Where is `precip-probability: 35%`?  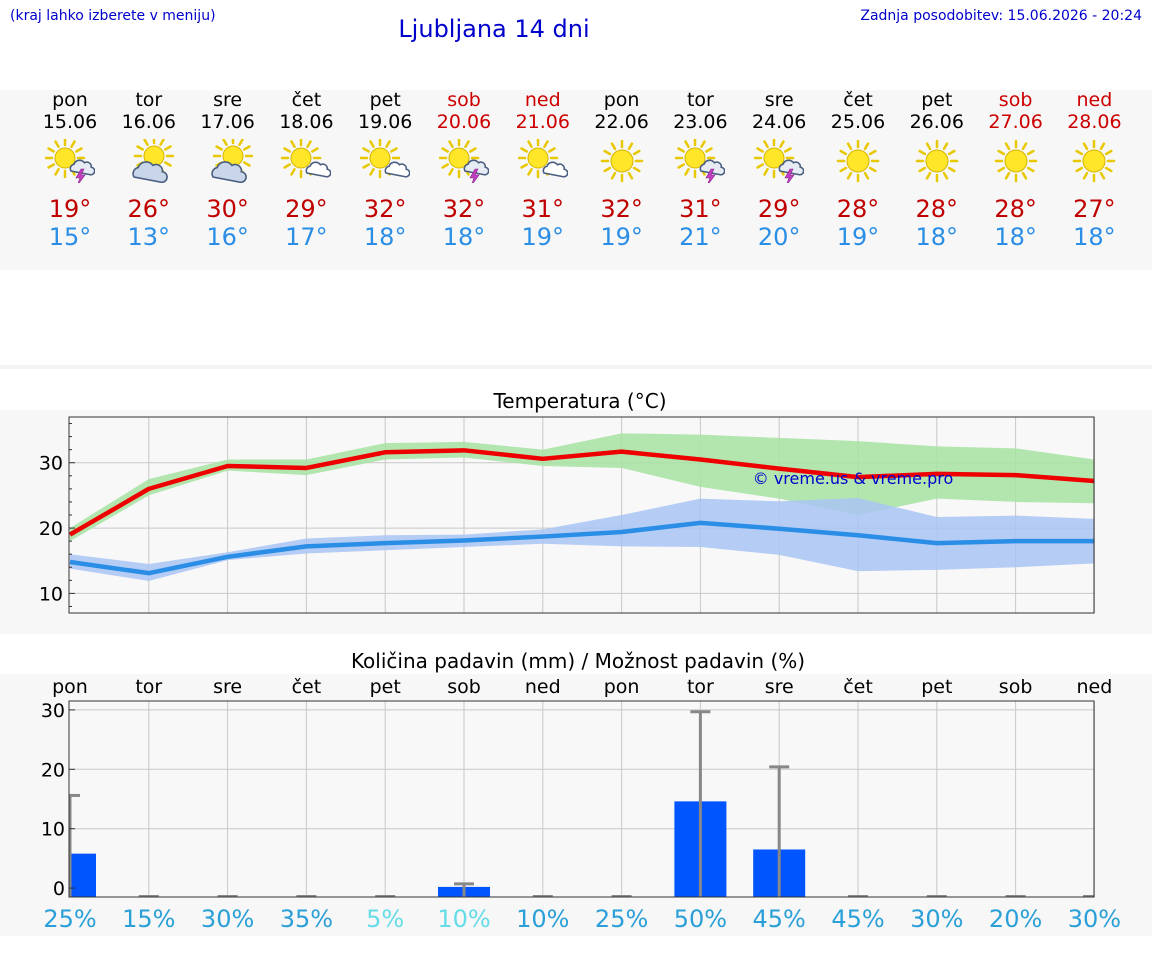
precip-probability: 35% is located at coordinates (306, 919).